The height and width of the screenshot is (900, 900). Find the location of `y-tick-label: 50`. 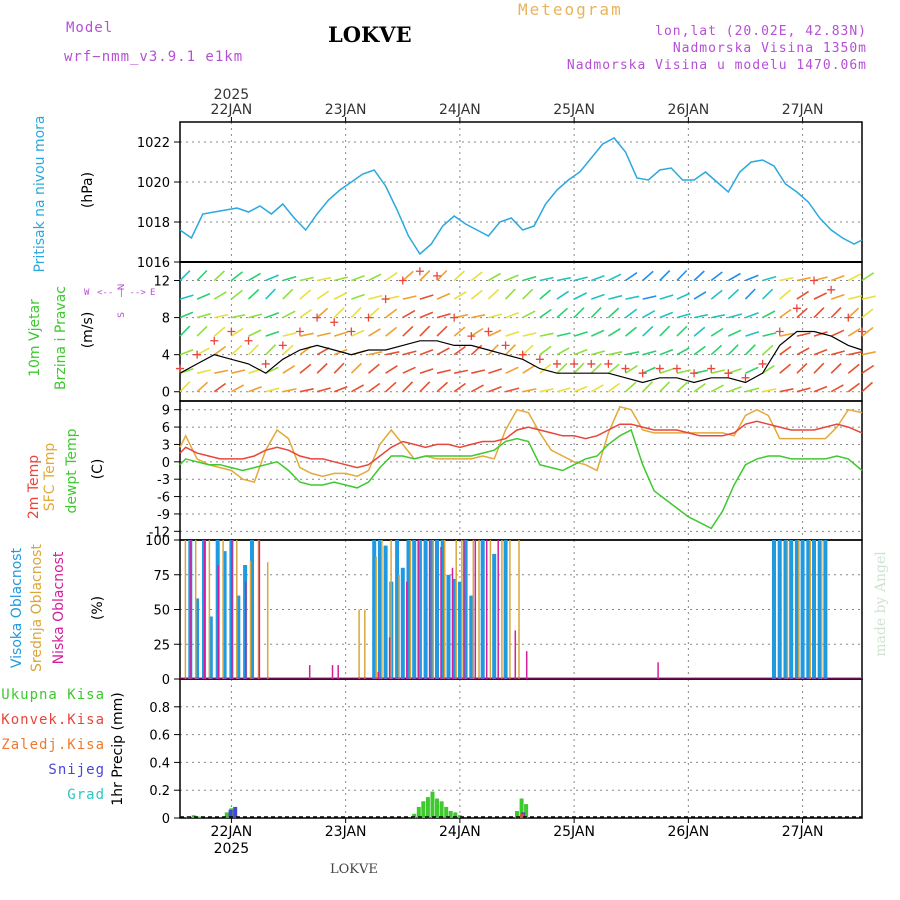

y-tick-label: 50 is located at coordinates (161, 611).